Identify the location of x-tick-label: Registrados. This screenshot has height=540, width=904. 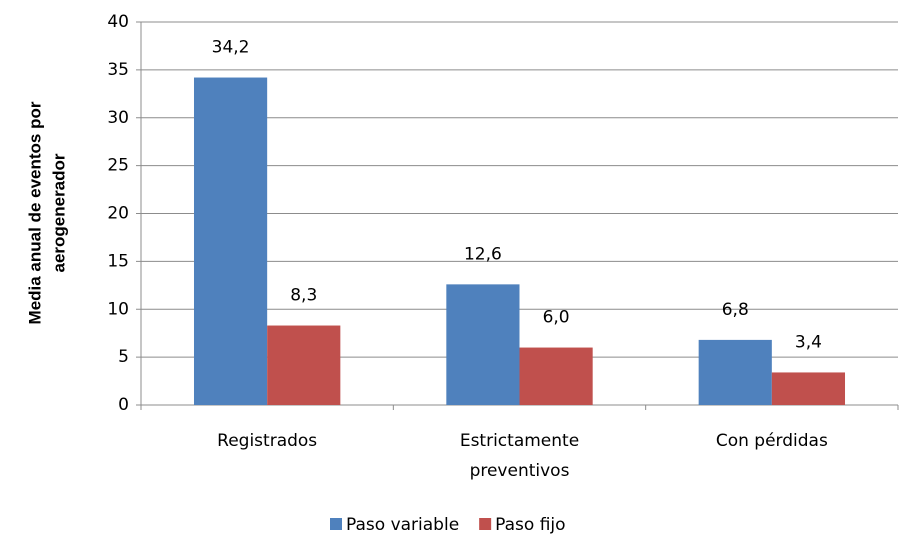
(267, 441).